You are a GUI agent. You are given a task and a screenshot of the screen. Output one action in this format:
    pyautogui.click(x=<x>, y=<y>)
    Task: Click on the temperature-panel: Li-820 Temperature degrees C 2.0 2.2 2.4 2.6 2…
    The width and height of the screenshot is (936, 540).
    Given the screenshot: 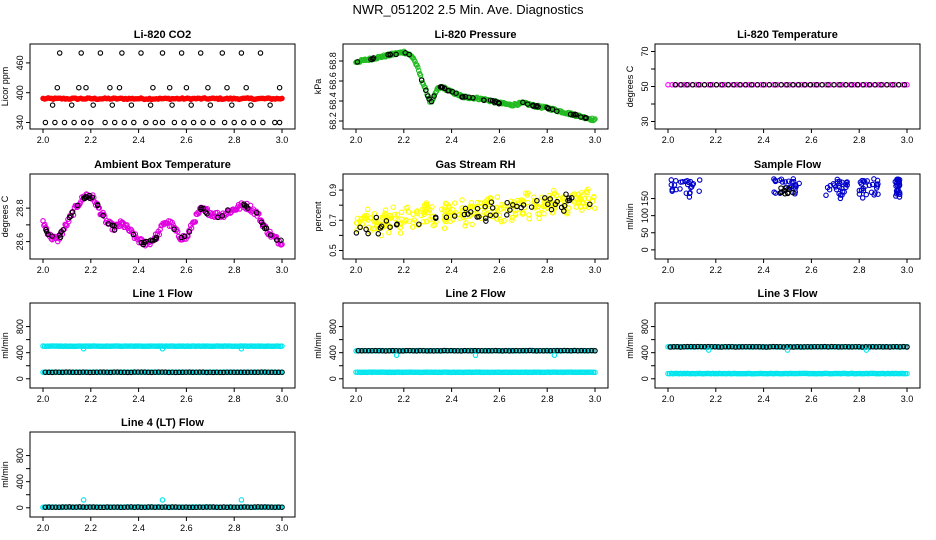 What is the action you would take?
    pyautogui.click(x=773, y=87)
    